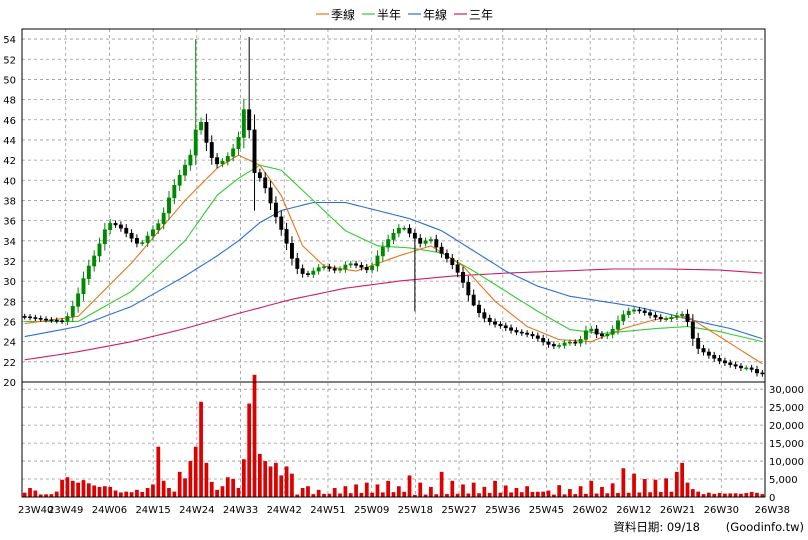  What do you see at coordinates (765, 527) in the screenshot?
I see `source-credit: (Goodinfo.tw)` at bounding box center [765, 527].